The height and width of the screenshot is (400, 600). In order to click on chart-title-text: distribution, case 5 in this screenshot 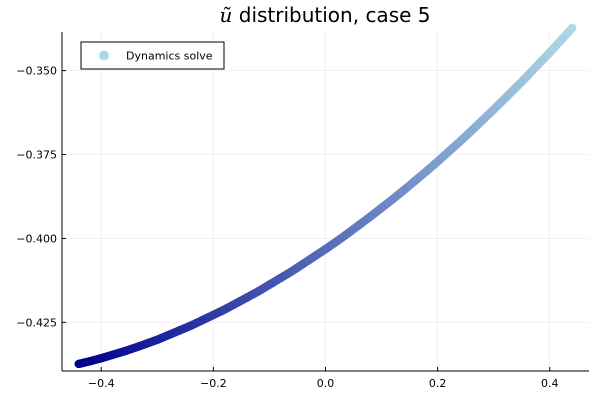, I will do `click(331, 15)`.